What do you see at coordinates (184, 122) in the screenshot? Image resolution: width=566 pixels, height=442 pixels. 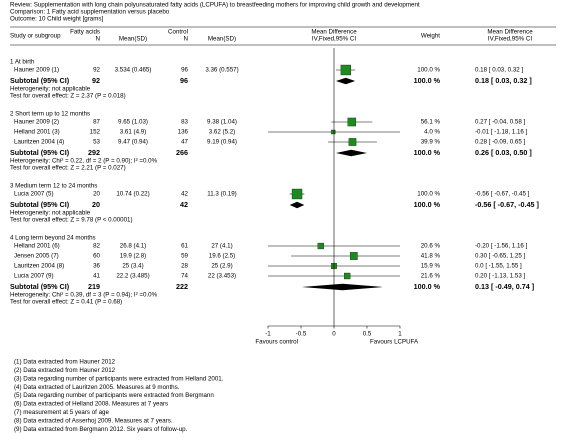 I see `n2: 83` at bounding box center [184, 122].